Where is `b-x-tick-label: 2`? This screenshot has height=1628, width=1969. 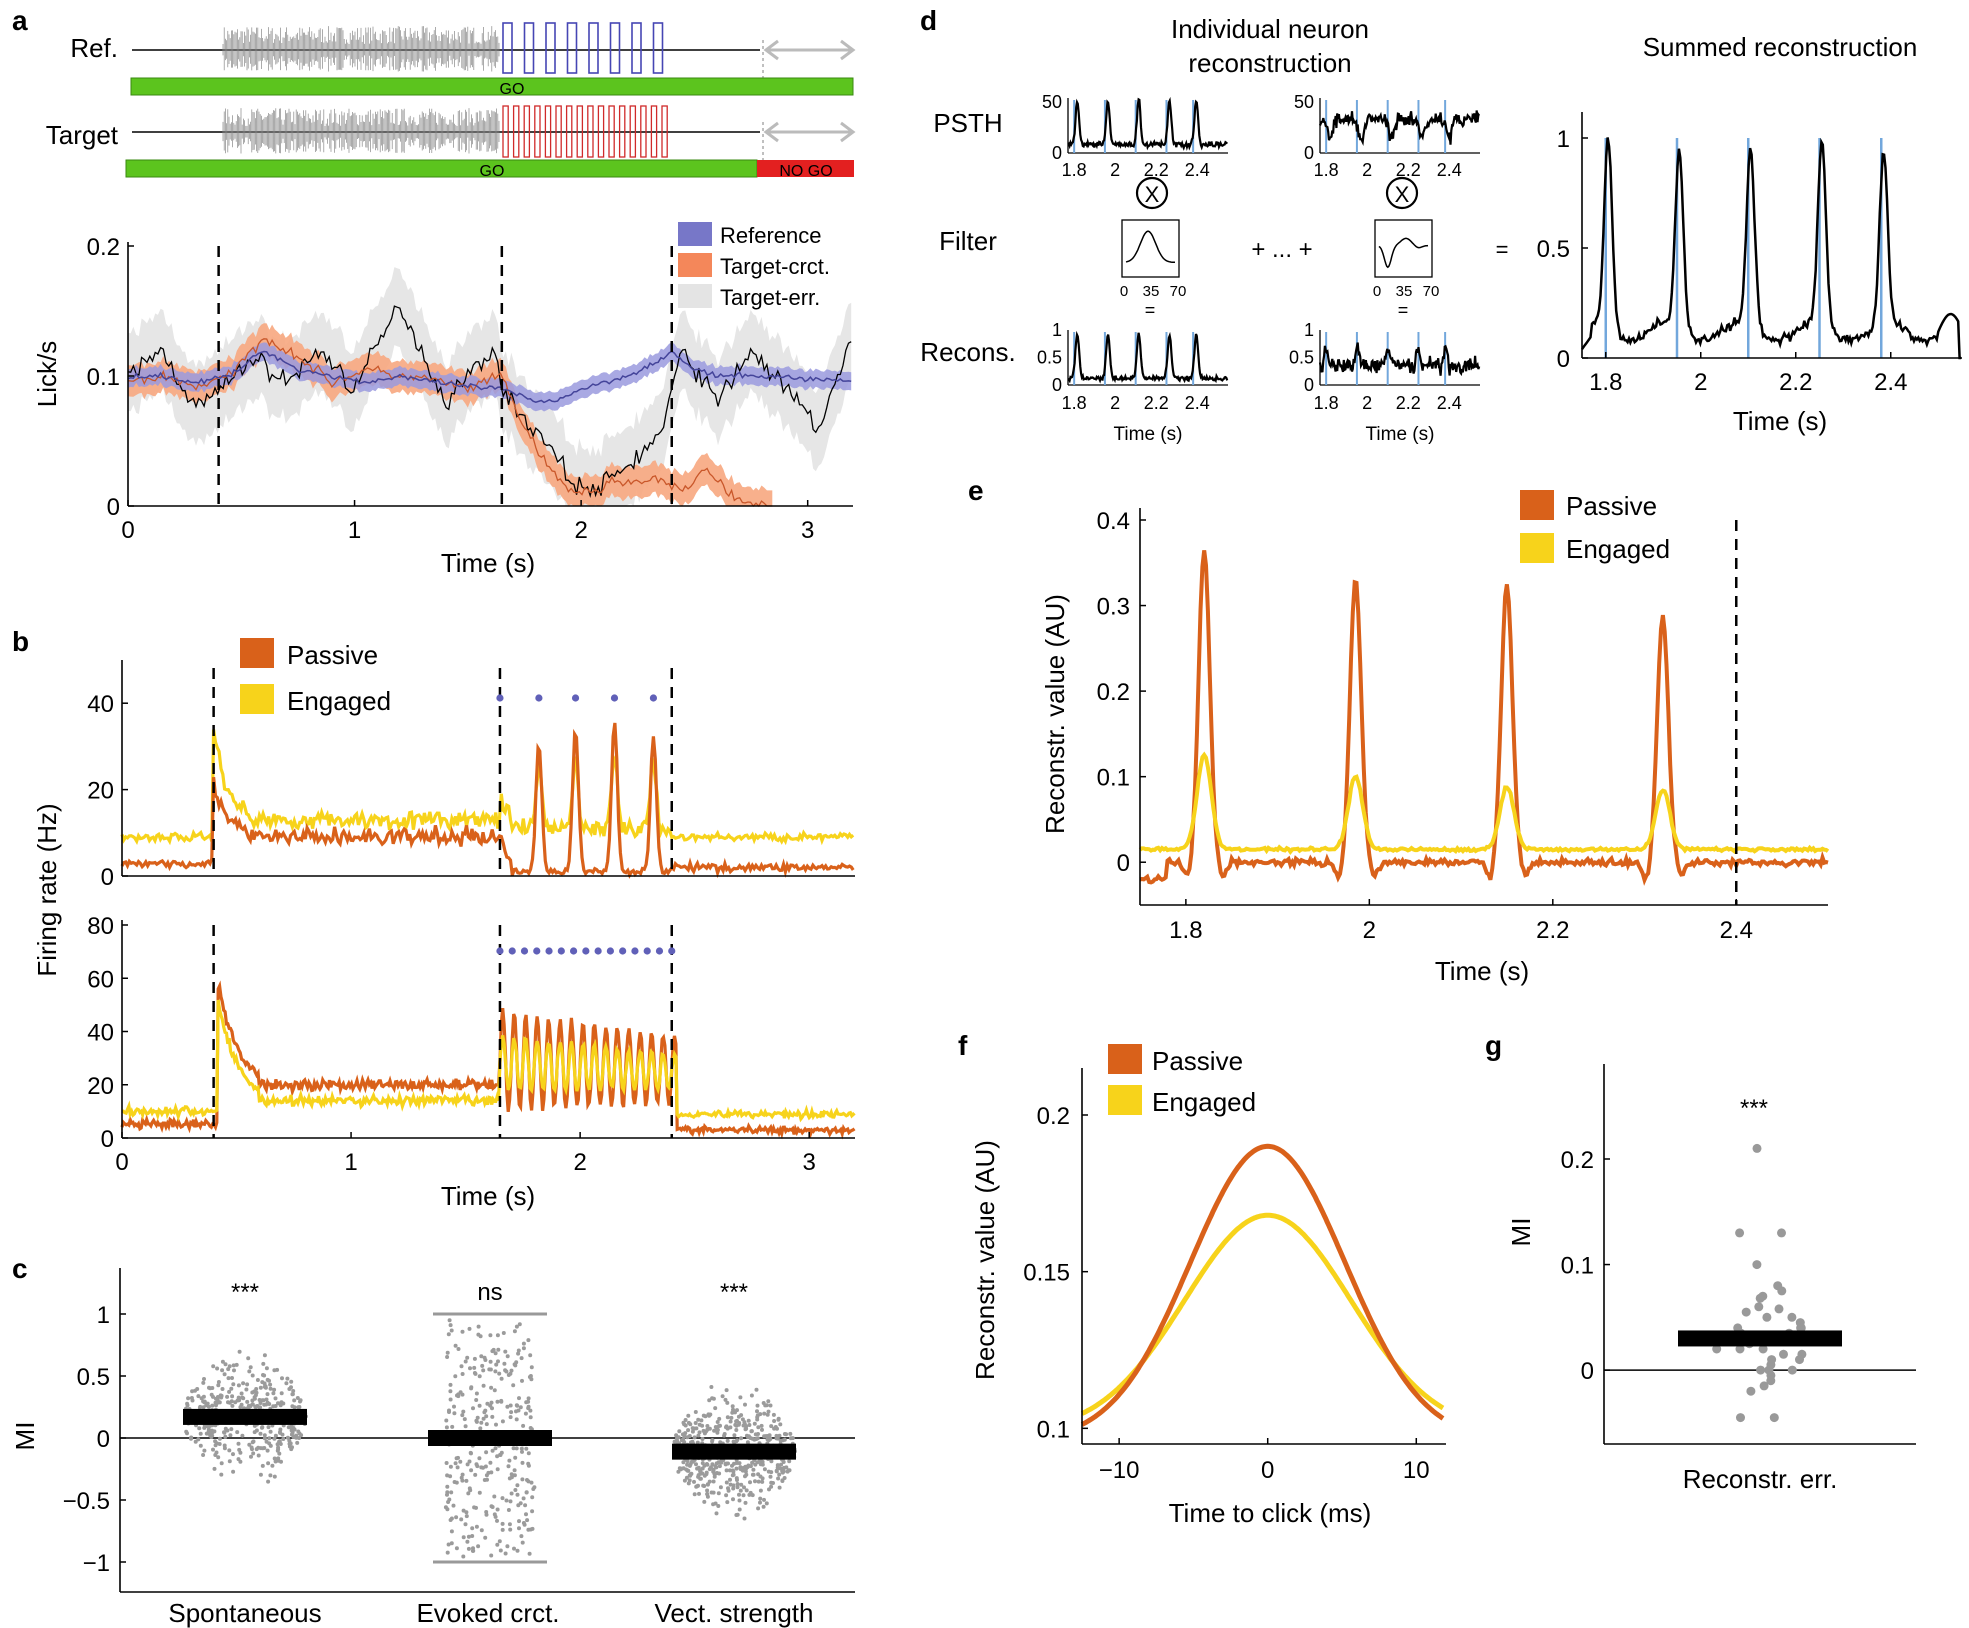
b-x-tick-label: 2 is located at coordinates (579, 1162).